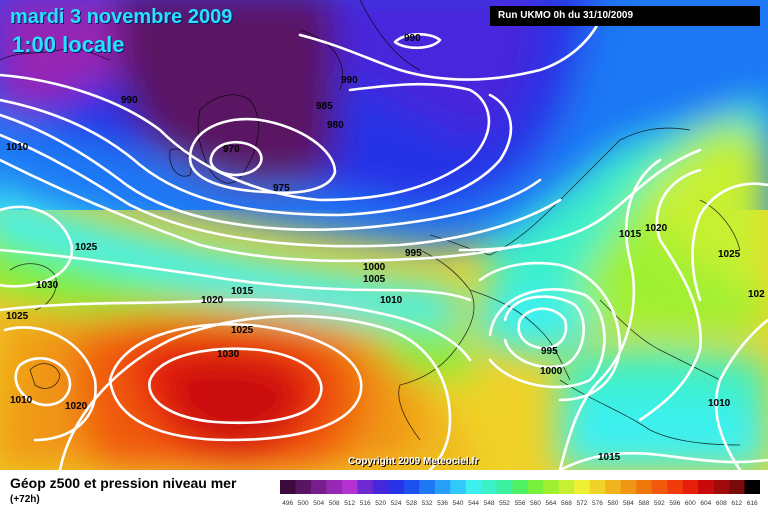 This screenshot has height=512, width=768. What do you see at coordinates (535, 503) in the screenshot?
I see `color-scale-tick-label: 560` at bounding box center [535, 503].